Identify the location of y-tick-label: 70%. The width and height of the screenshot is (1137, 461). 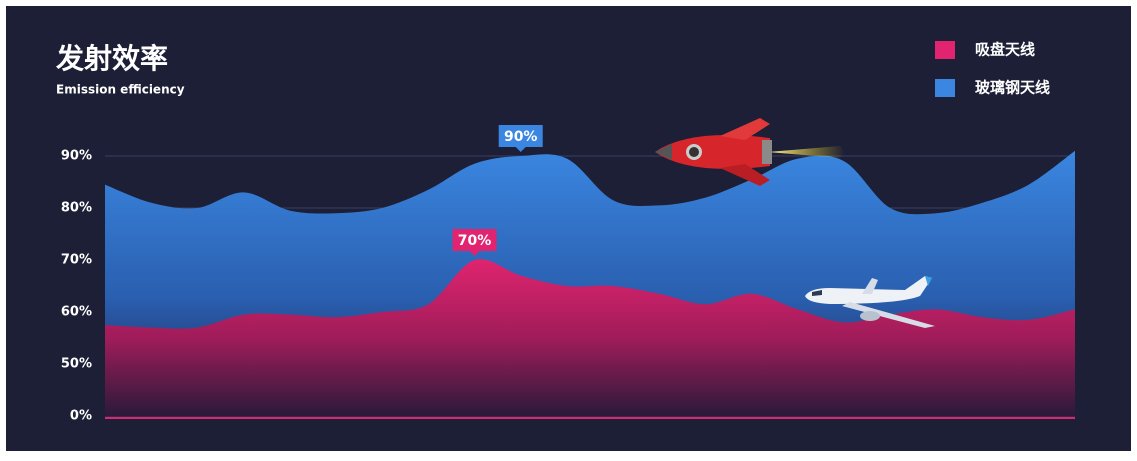
(76, 260).